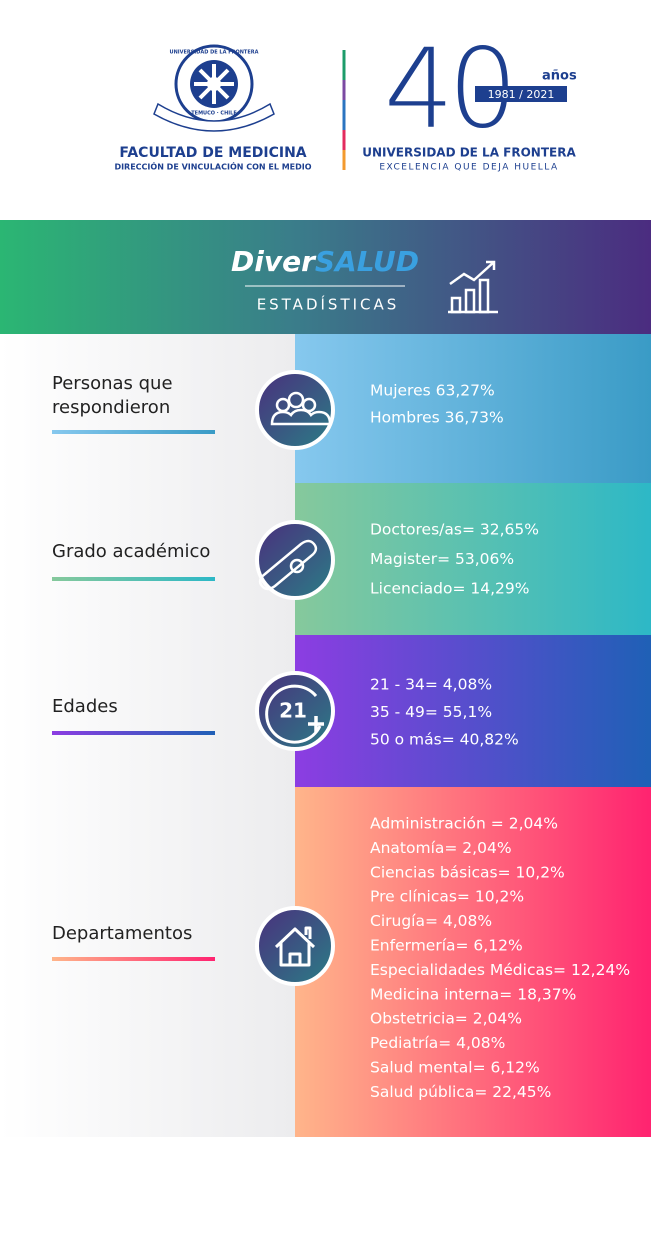 The image size is (651, 1233). I want to click on university: UNIVERSIDAD DE LA FRONTERA, so click(469, 153).